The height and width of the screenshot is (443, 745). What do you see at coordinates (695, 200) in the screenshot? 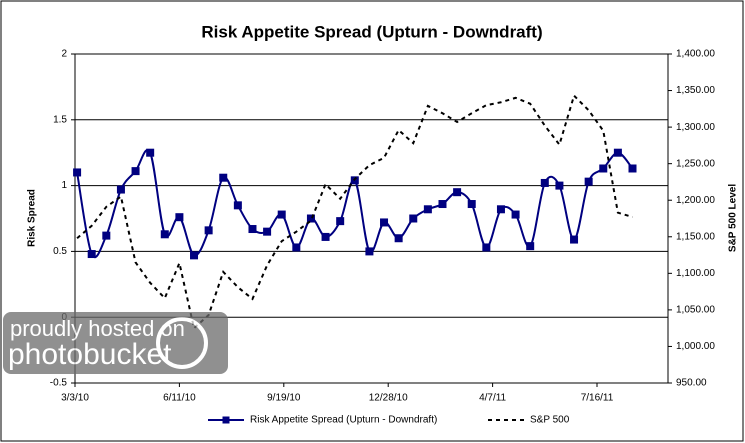
I see `y2-tick-label: 1,200.00` at bounding box center [695, 200].